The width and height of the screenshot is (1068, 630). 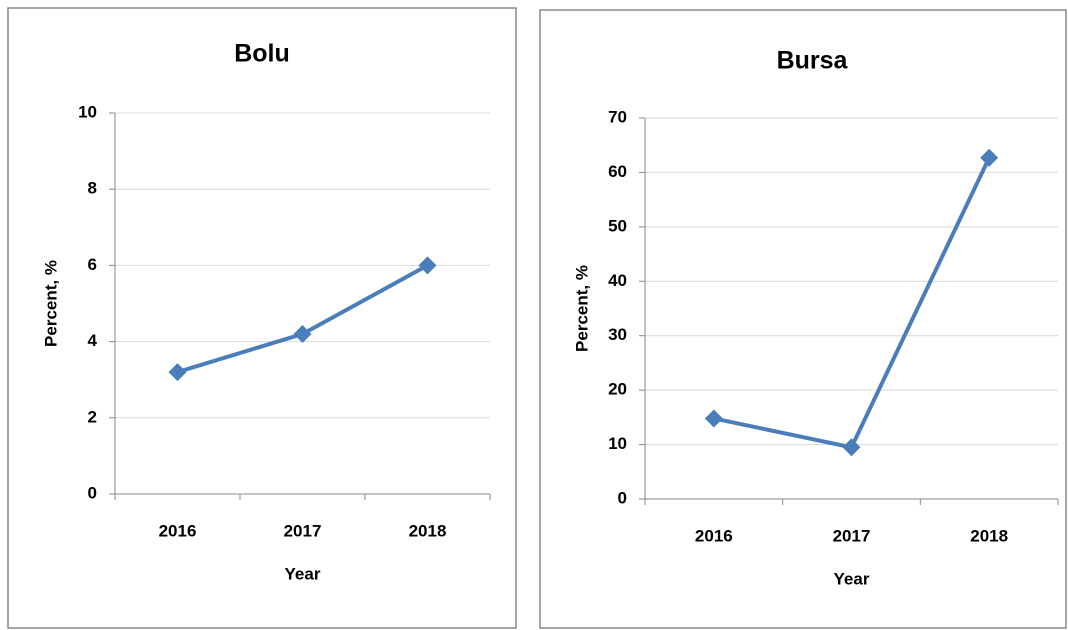 What do you see at coordinates (617, 280) in the screenshot?
I see `y-tick-label: 40` at bounding box center [617, 280].